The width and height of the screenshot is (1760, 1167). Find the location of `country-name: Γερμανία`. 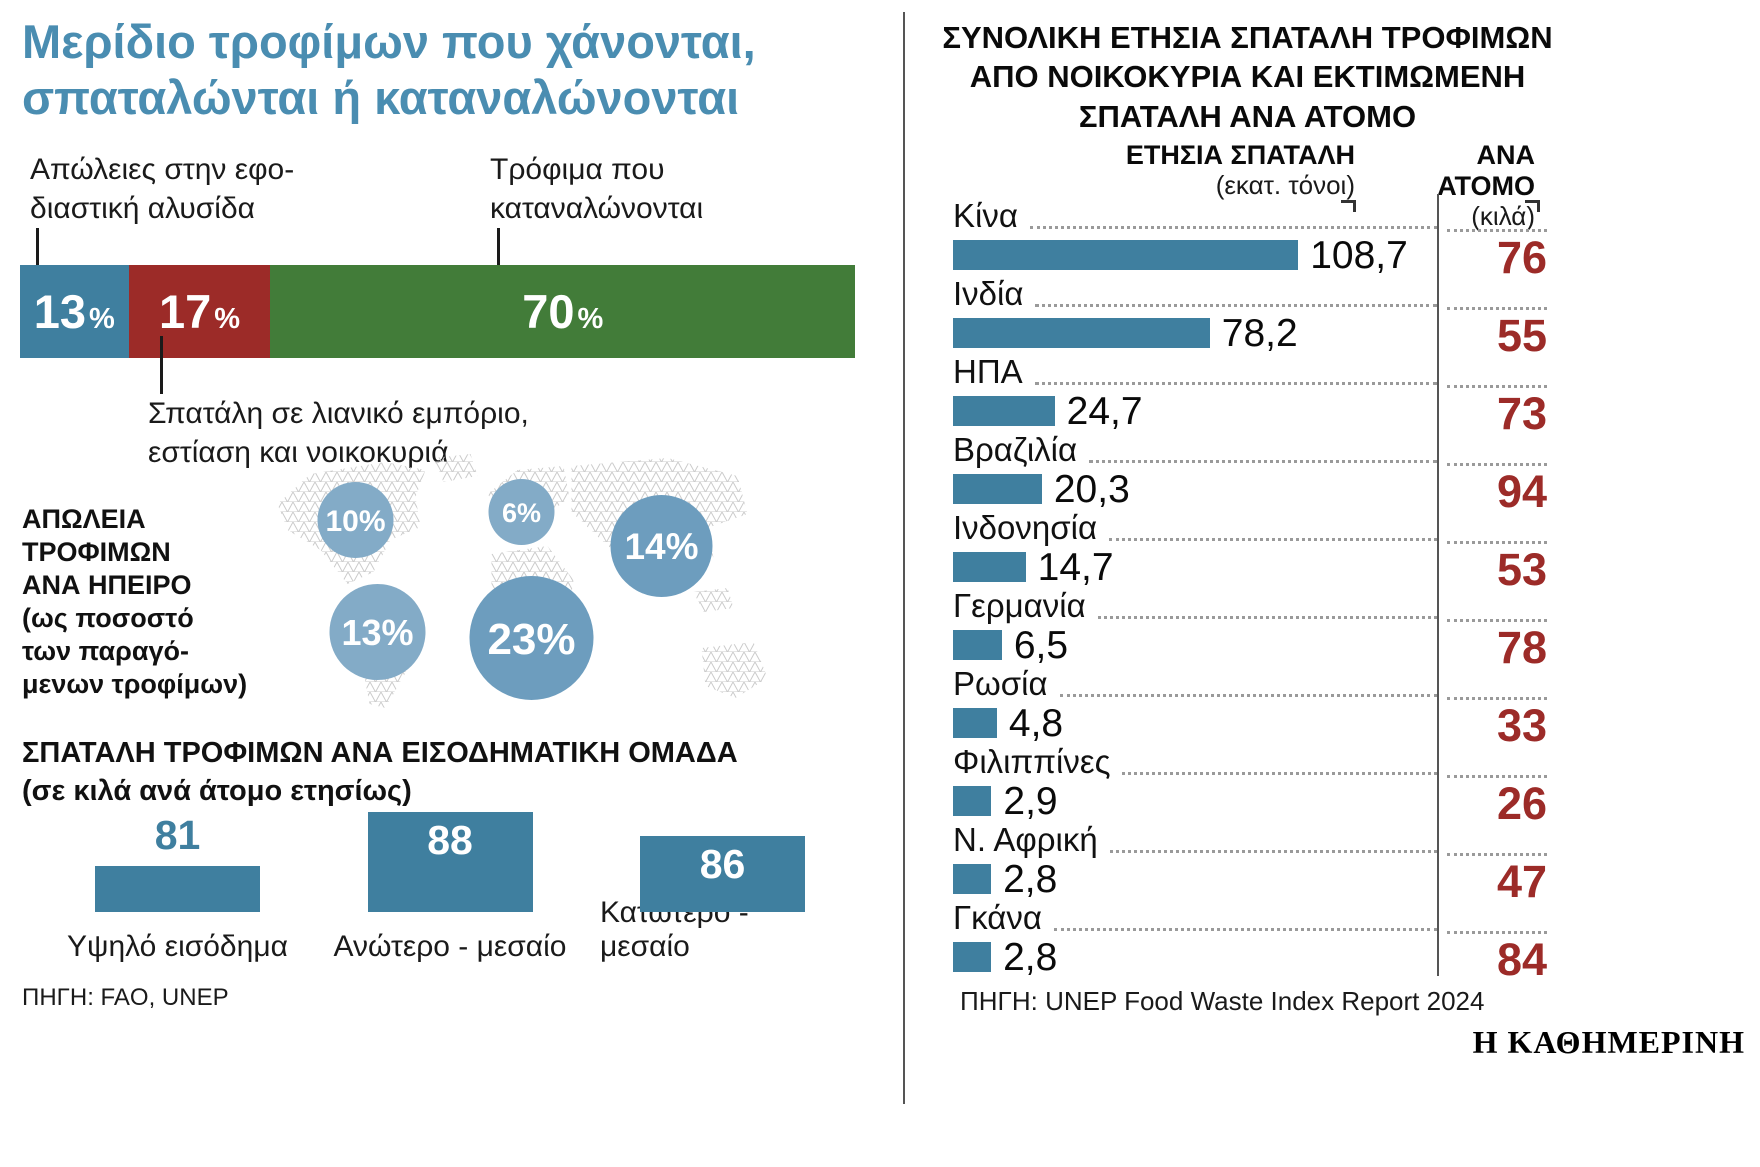

country-name: Γερμανία is located at coordinates (1019, 606).